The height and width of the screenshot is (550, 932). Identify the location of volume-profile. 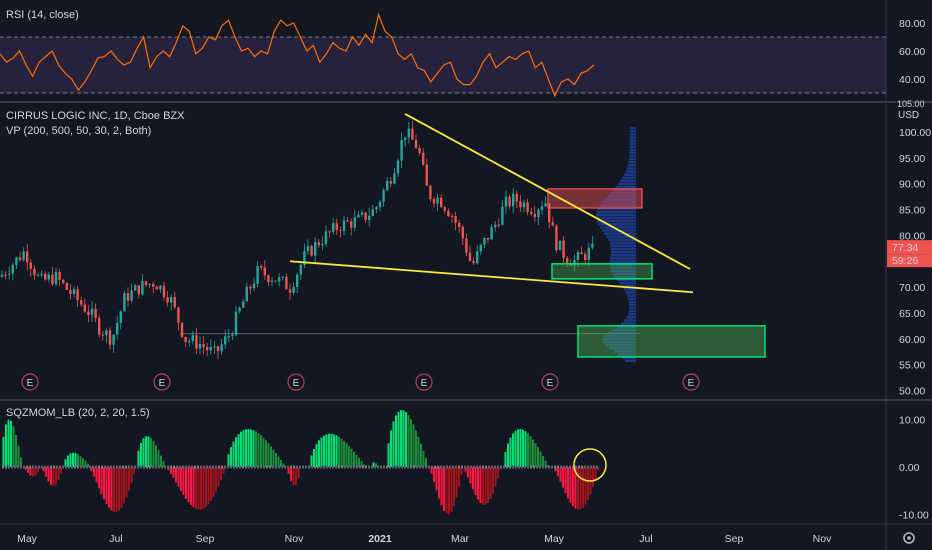
(616, 244).